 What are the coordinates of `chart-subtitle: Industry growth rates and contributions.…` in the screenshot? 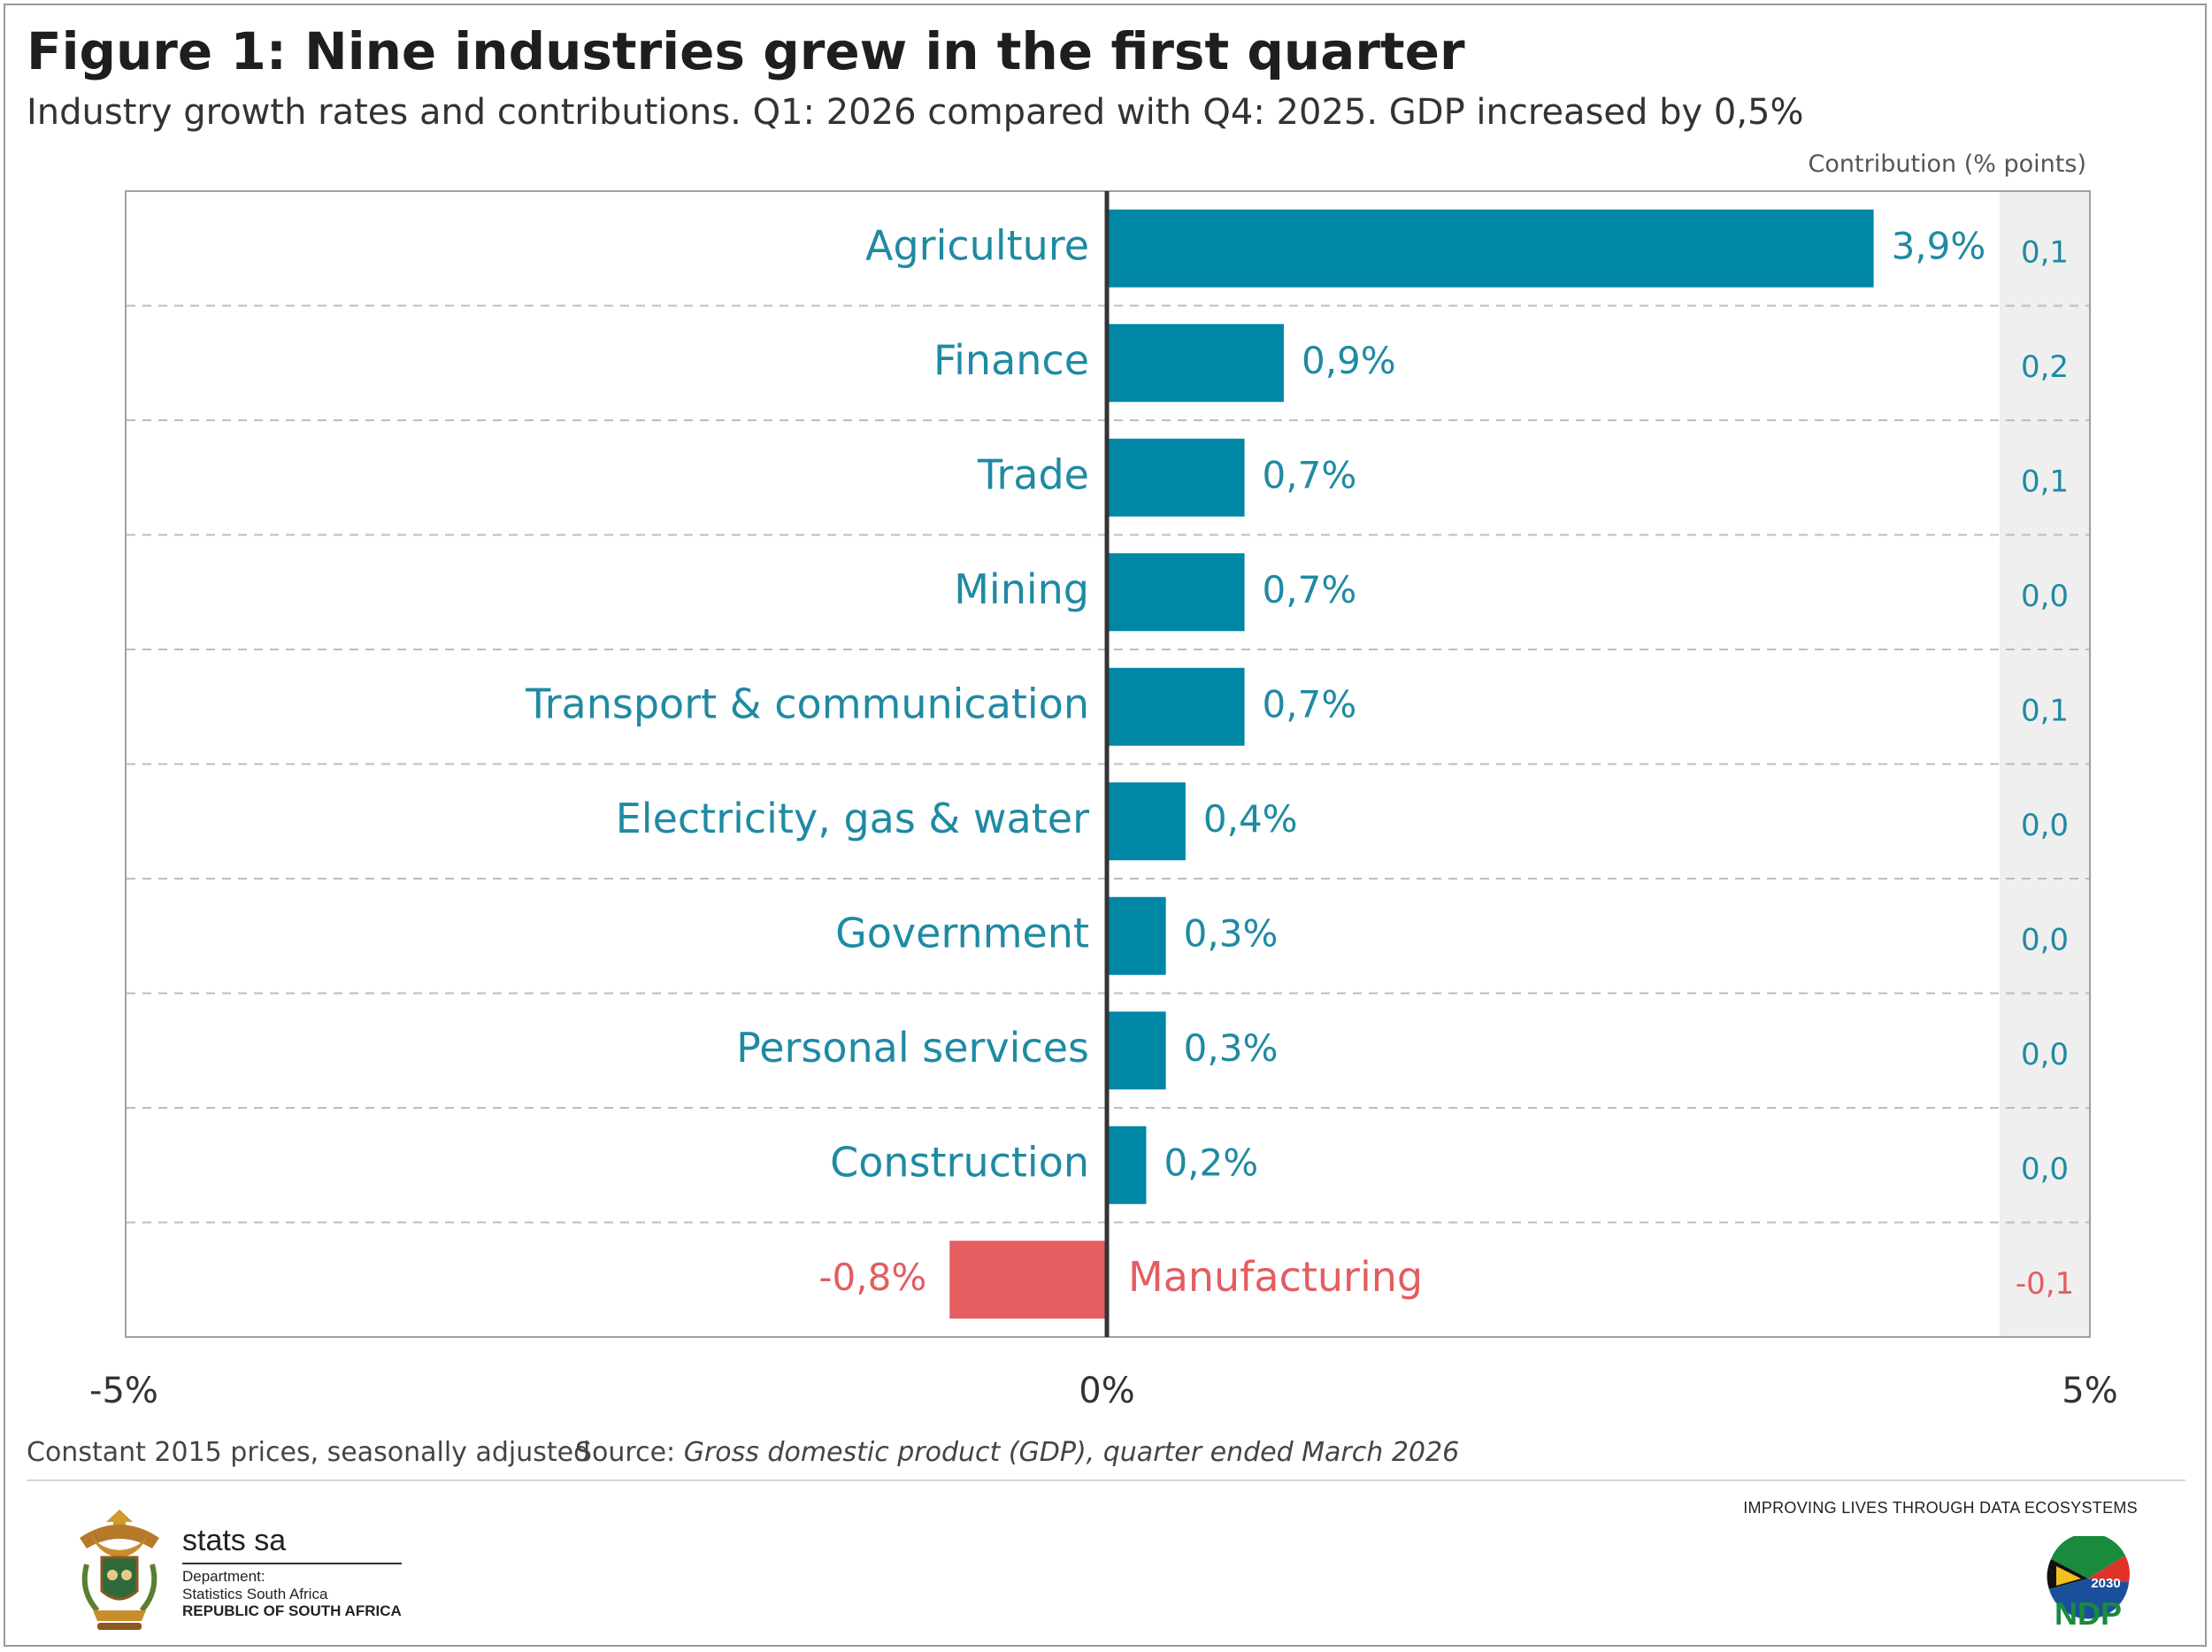 It's located at (916, 112).